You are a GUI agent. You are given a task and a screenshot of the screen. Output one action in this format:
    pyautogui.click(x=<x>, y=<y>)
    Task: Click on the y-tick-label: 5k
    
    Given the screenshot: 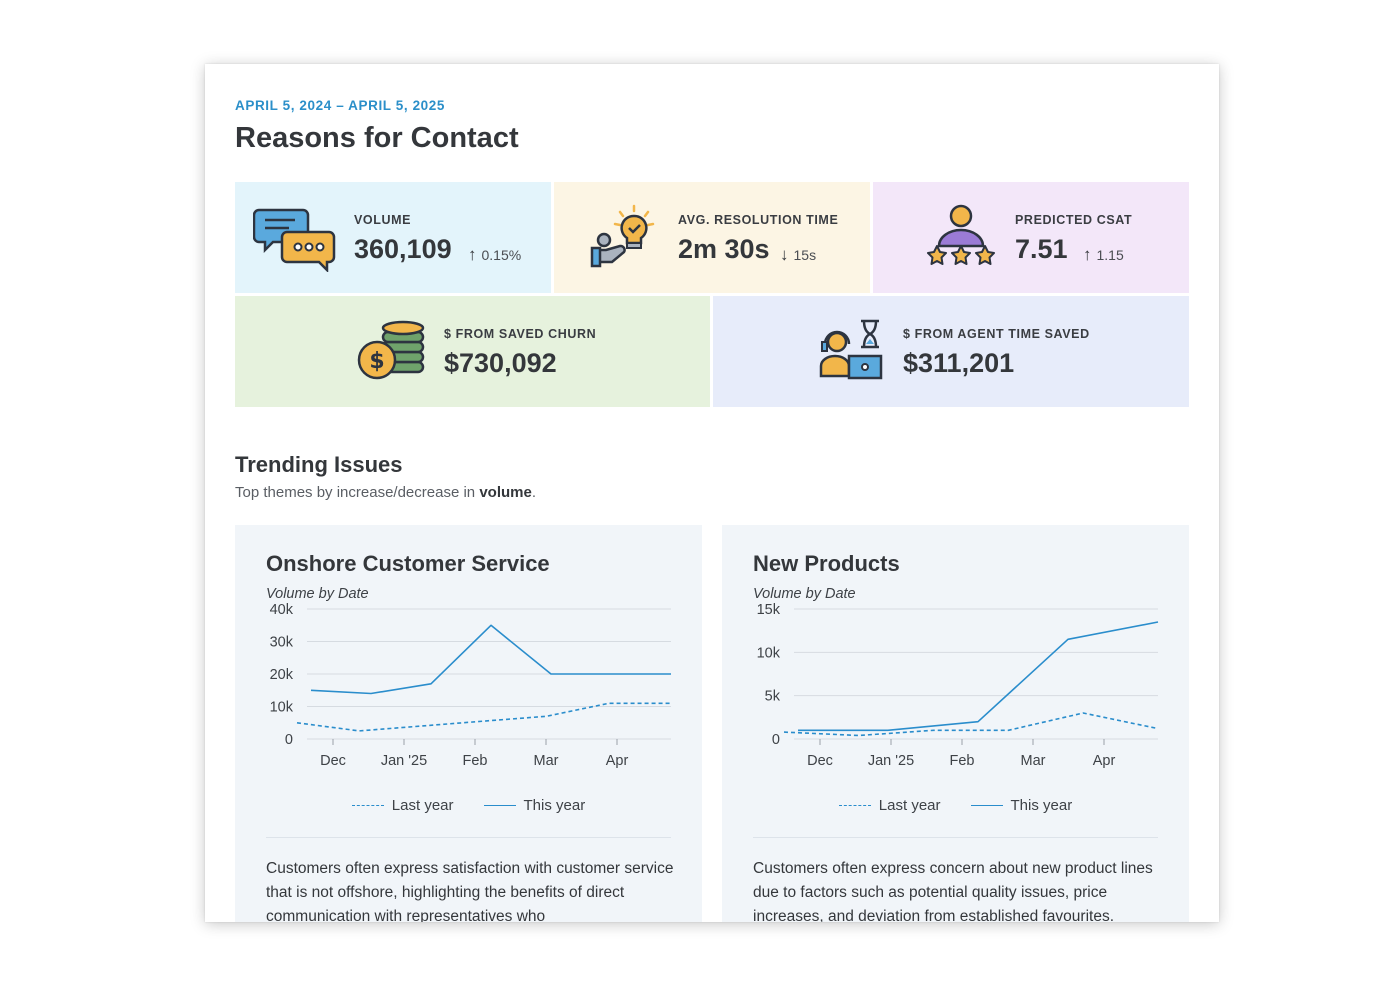 What is the action you would take?
    pyautogui.click(x=773, y=697)
    